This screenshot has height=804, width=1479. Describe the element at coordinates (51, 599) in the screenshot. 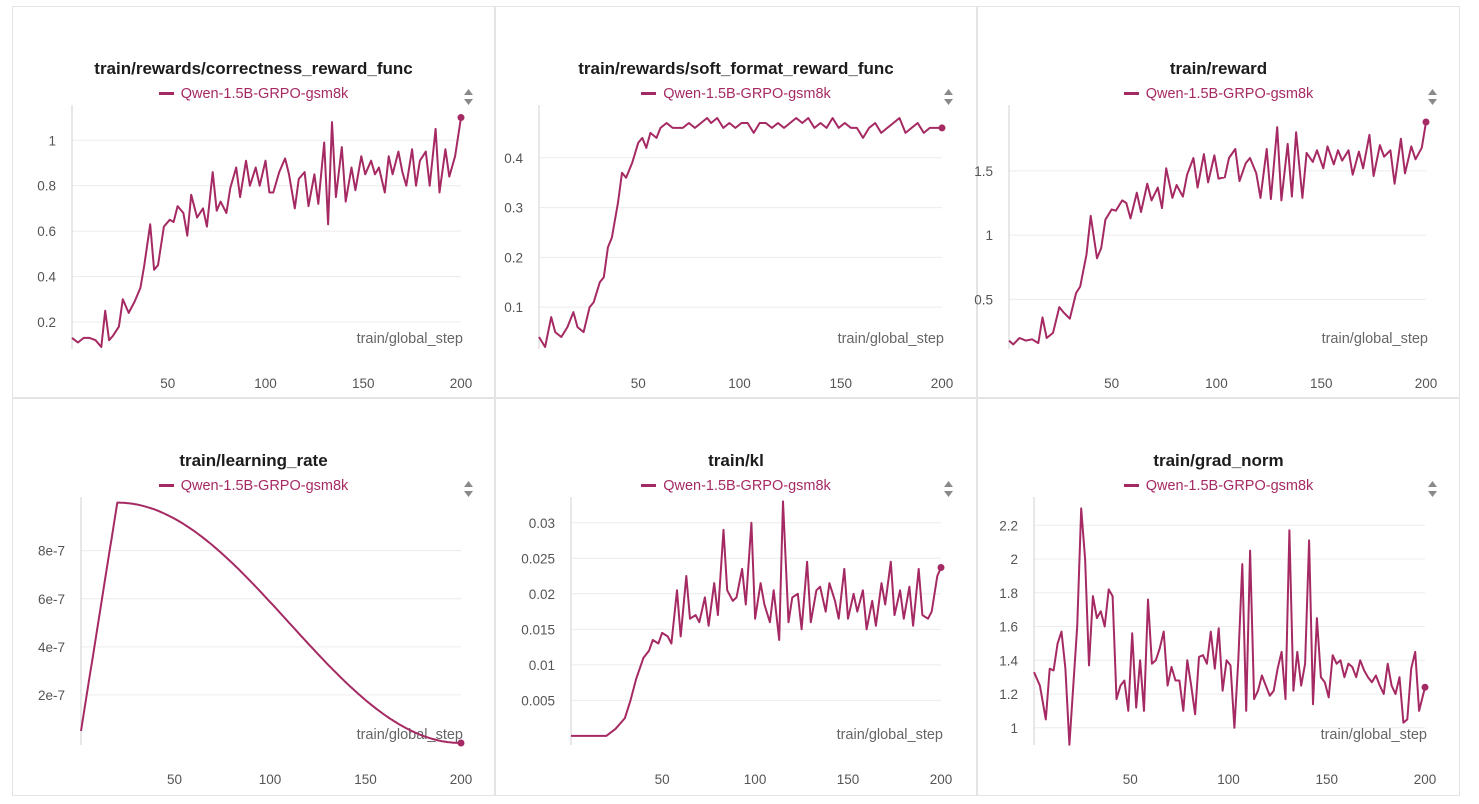

I see `y-tick-label: 6e-7` at that location.